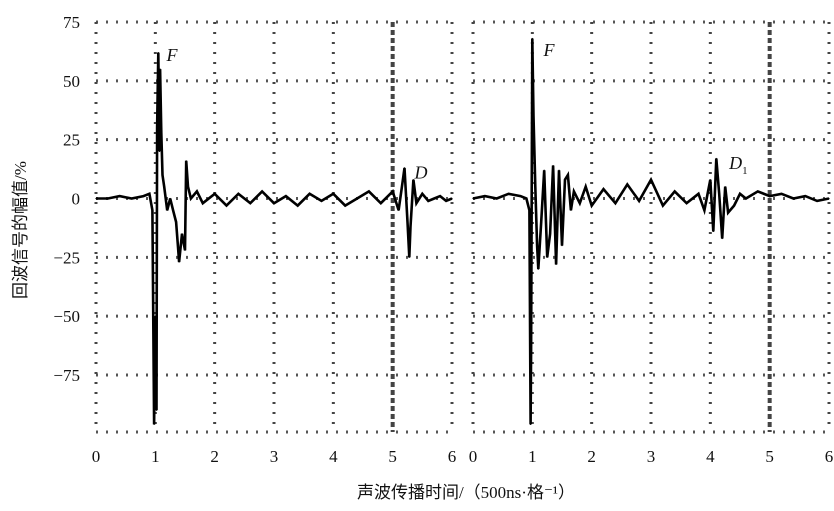 The height and width of the screenshot is (511, 834). What do you see at coordinates (466, 492) in the screenshot?
I see `x-axis-label: 声波传播时间/（500ns·格⁻¹）` at bounding box center [466, 492].